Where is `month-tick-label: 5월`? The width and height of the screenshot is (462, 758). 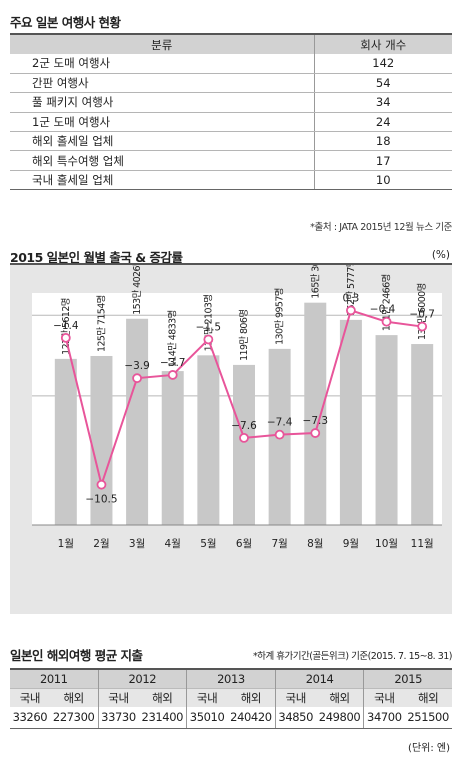 month-tick-label: 5월 is located at coordinates (208, 544).